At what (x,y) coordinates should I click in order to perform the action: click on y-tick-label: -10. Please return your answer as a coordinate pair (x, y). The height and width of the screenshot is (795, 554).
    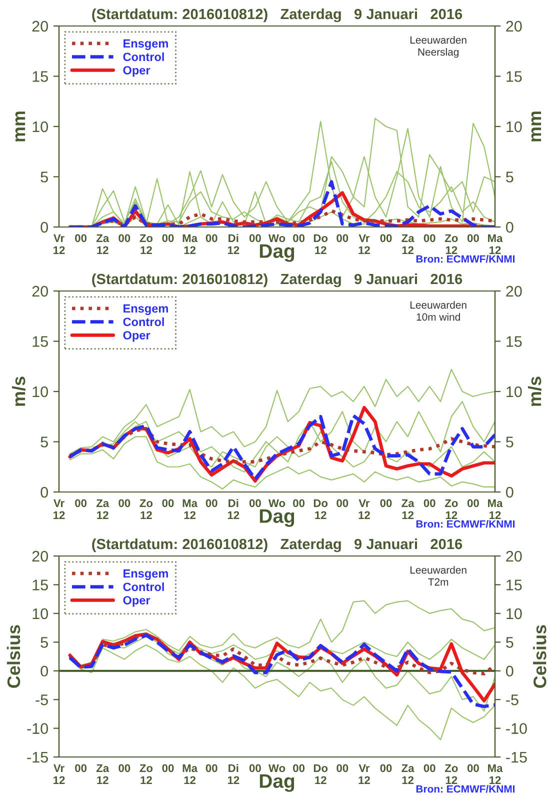
    Looking at the image, I should click on (37, 728).